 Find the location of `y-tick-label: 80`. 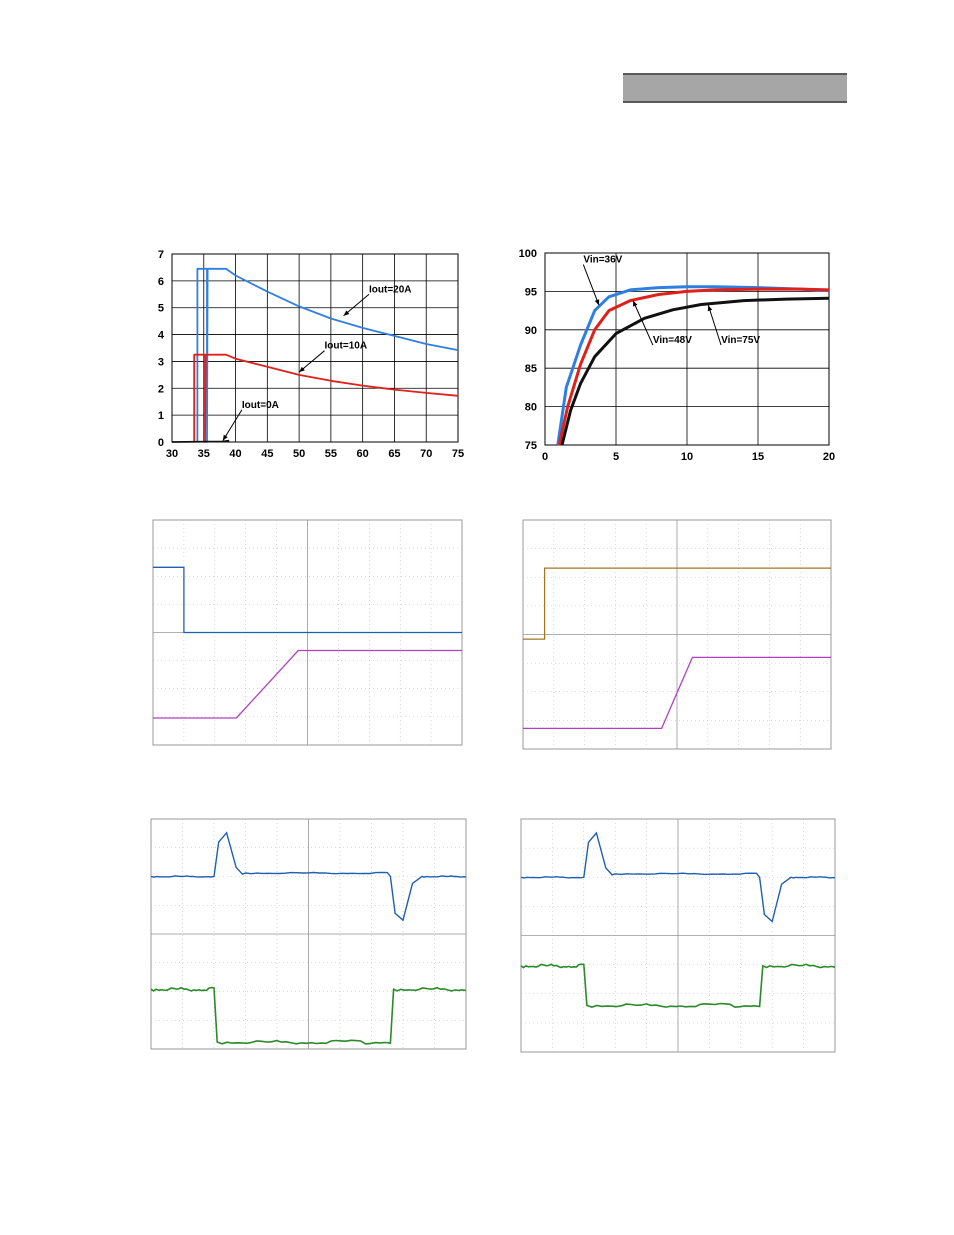

y-tick-label: 80 is located at coordinates (531, 408).